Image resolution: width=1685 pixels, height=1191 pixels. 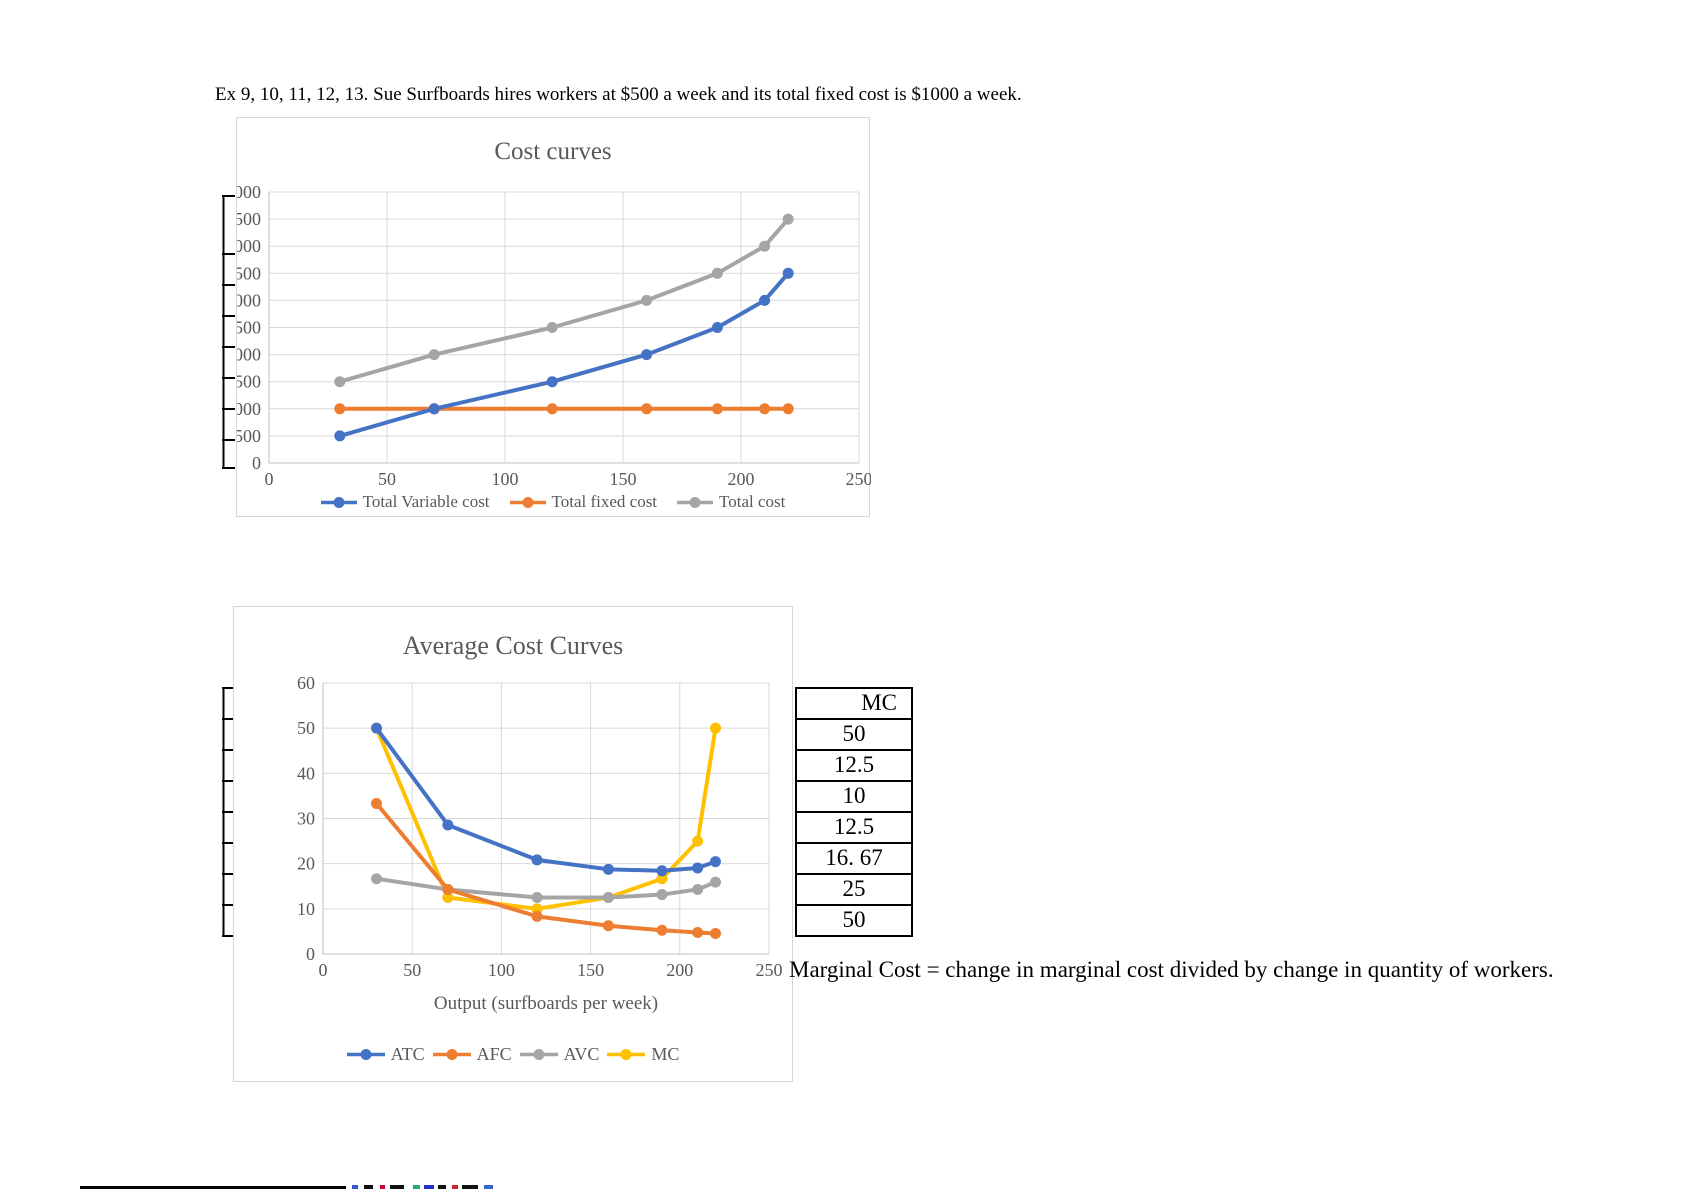 I want to click on chart-legend: ATC AFC AVC MC, so click(x=513, y=1054).